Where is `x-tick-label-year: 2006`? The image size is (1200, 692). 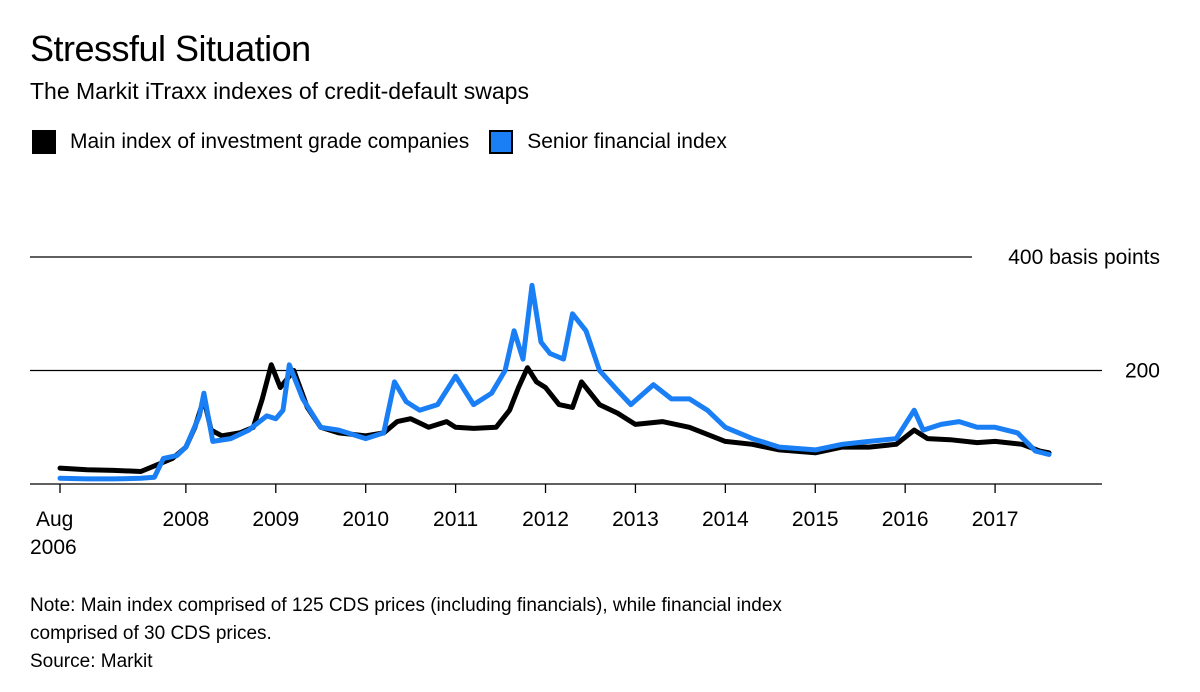 x-tick-label-year: 2006 is located at coordinates (53, 547).